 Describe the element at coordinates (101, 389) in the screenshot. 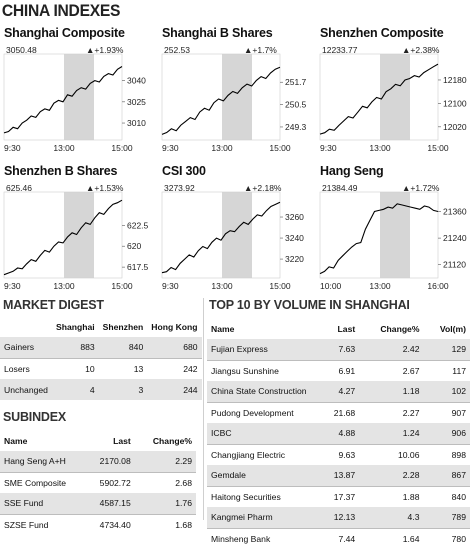

I see `table-row: Unchanged 4 3 244` at that location.